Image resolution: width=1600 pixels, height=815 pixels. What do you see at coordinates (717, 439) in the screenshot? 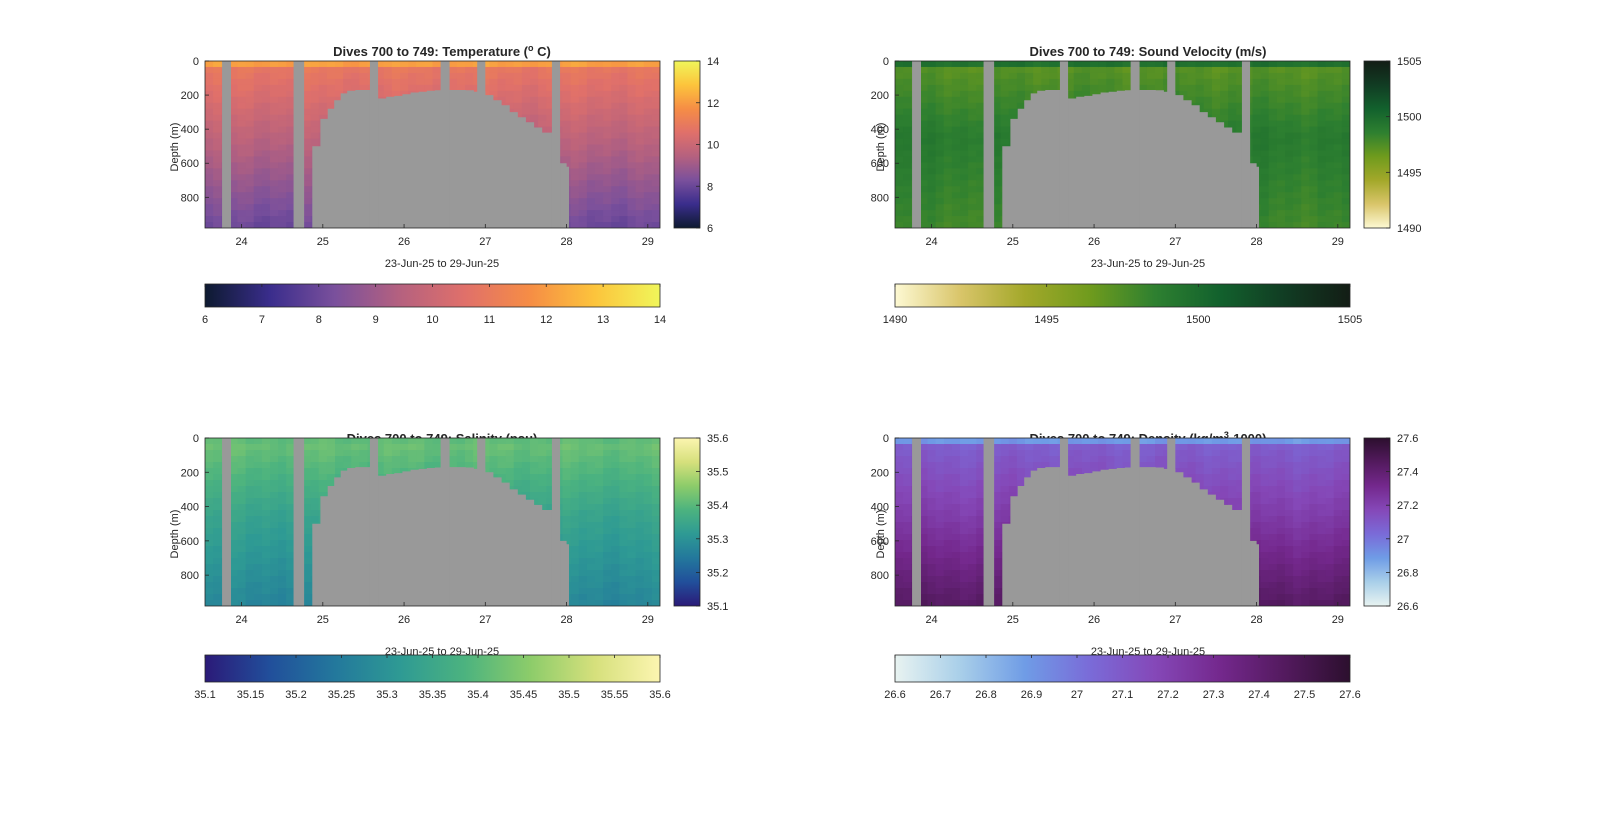
I see `colorbar-tick-label: 35.6` at bounding box center [717, 439].